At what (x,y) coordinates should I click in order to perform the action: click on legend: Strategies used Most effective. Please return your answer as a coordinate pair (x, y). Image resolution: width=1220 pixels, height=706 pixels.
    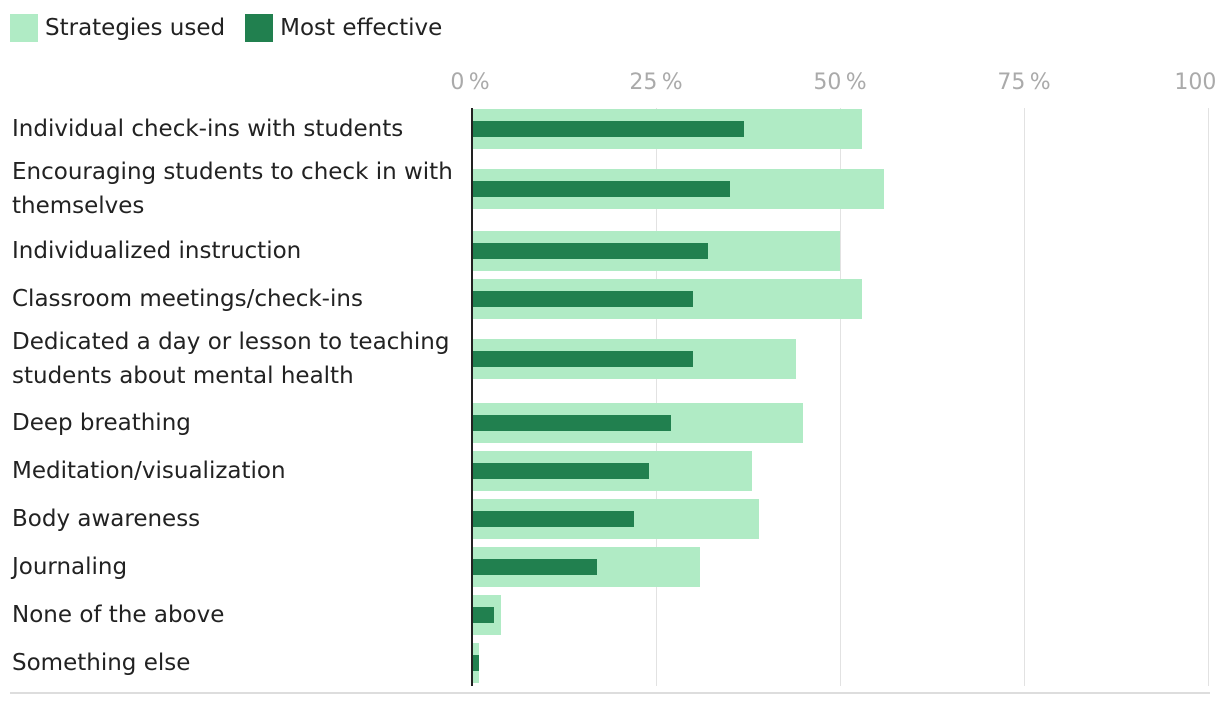
    Looking at the image, I should click on (236, 28).